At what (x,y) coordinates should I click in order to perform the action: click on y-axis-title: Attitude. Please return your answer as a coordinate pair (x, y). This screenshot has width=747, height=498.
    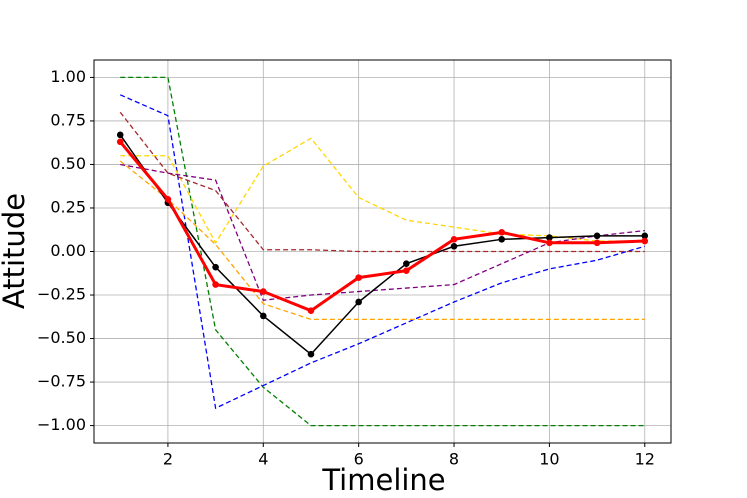
    Looking at the image, I should click on (15, 251).